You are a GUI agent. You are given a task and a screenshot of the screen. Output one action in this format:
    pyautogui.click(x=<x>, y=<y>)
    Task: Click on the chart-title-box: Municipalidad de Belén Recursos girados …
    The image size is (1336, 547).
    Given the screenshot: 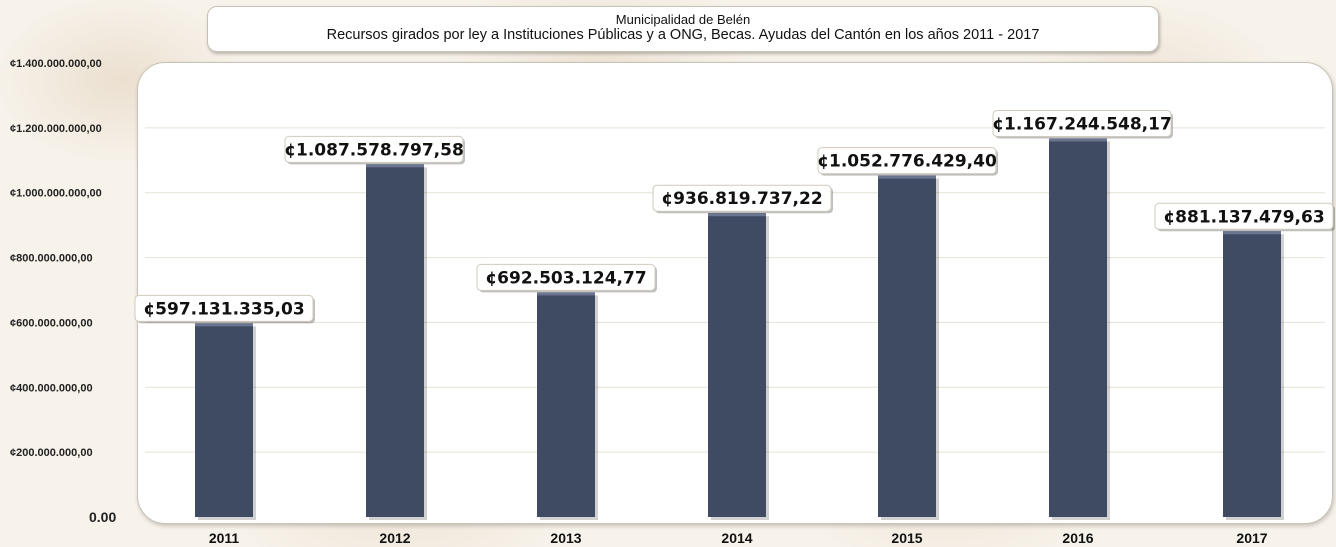 What is the action you would take?
    pyautogui.click(x=683, y=29)
    